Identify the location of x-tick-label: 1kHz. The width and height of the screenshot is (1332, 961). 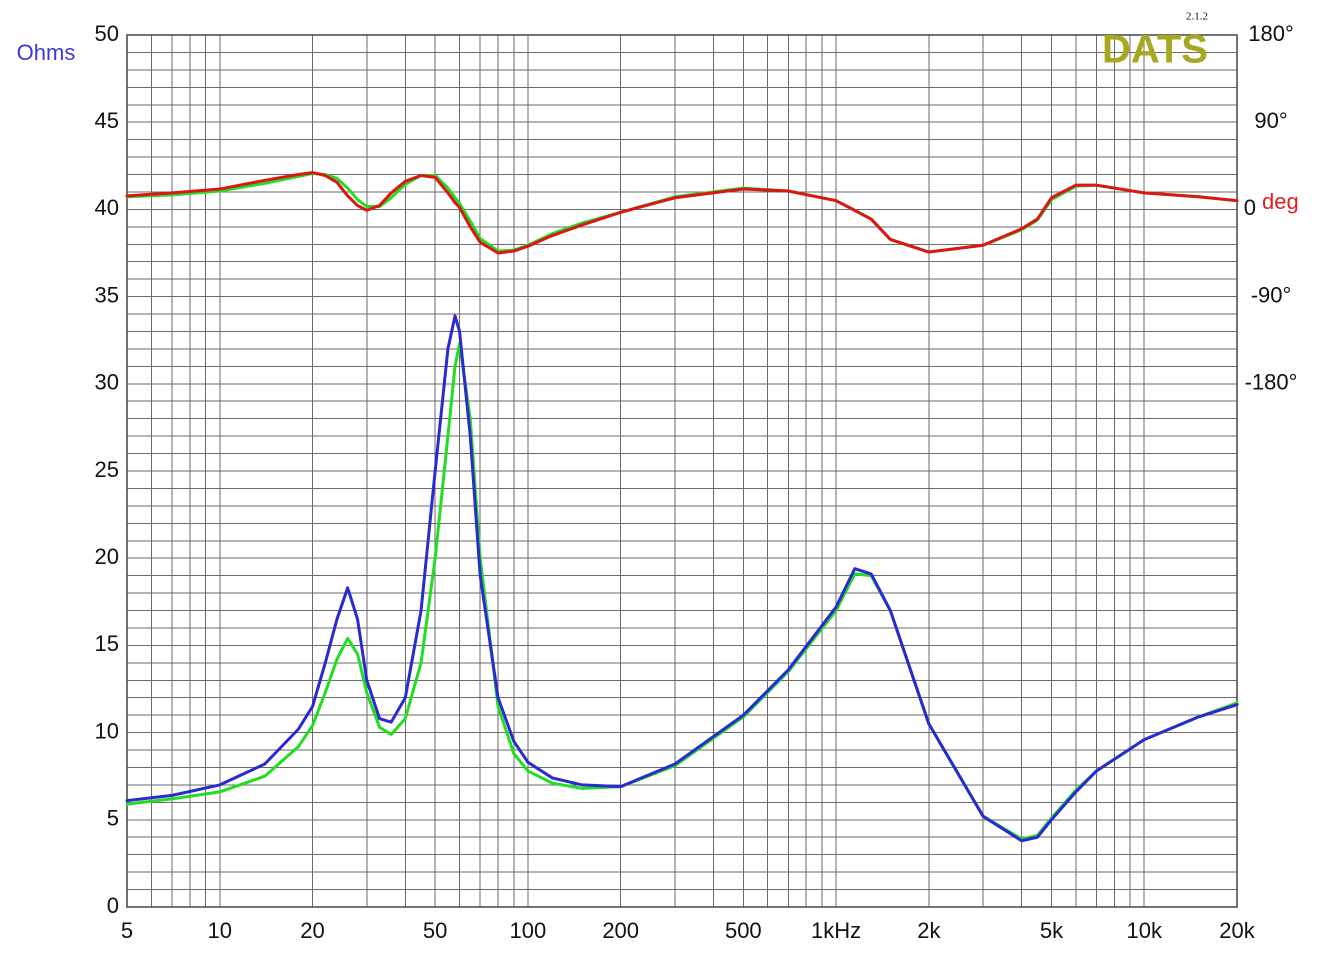
(836, 930).